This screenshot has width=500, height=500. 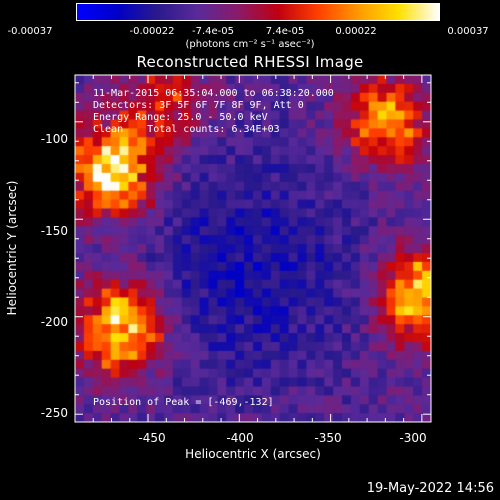 What do you see at coordinates (183, 402) in the screenshot?
I see `annotation-peak: Position of Peak = [-469,-132]` at bounding box center [183, 402].